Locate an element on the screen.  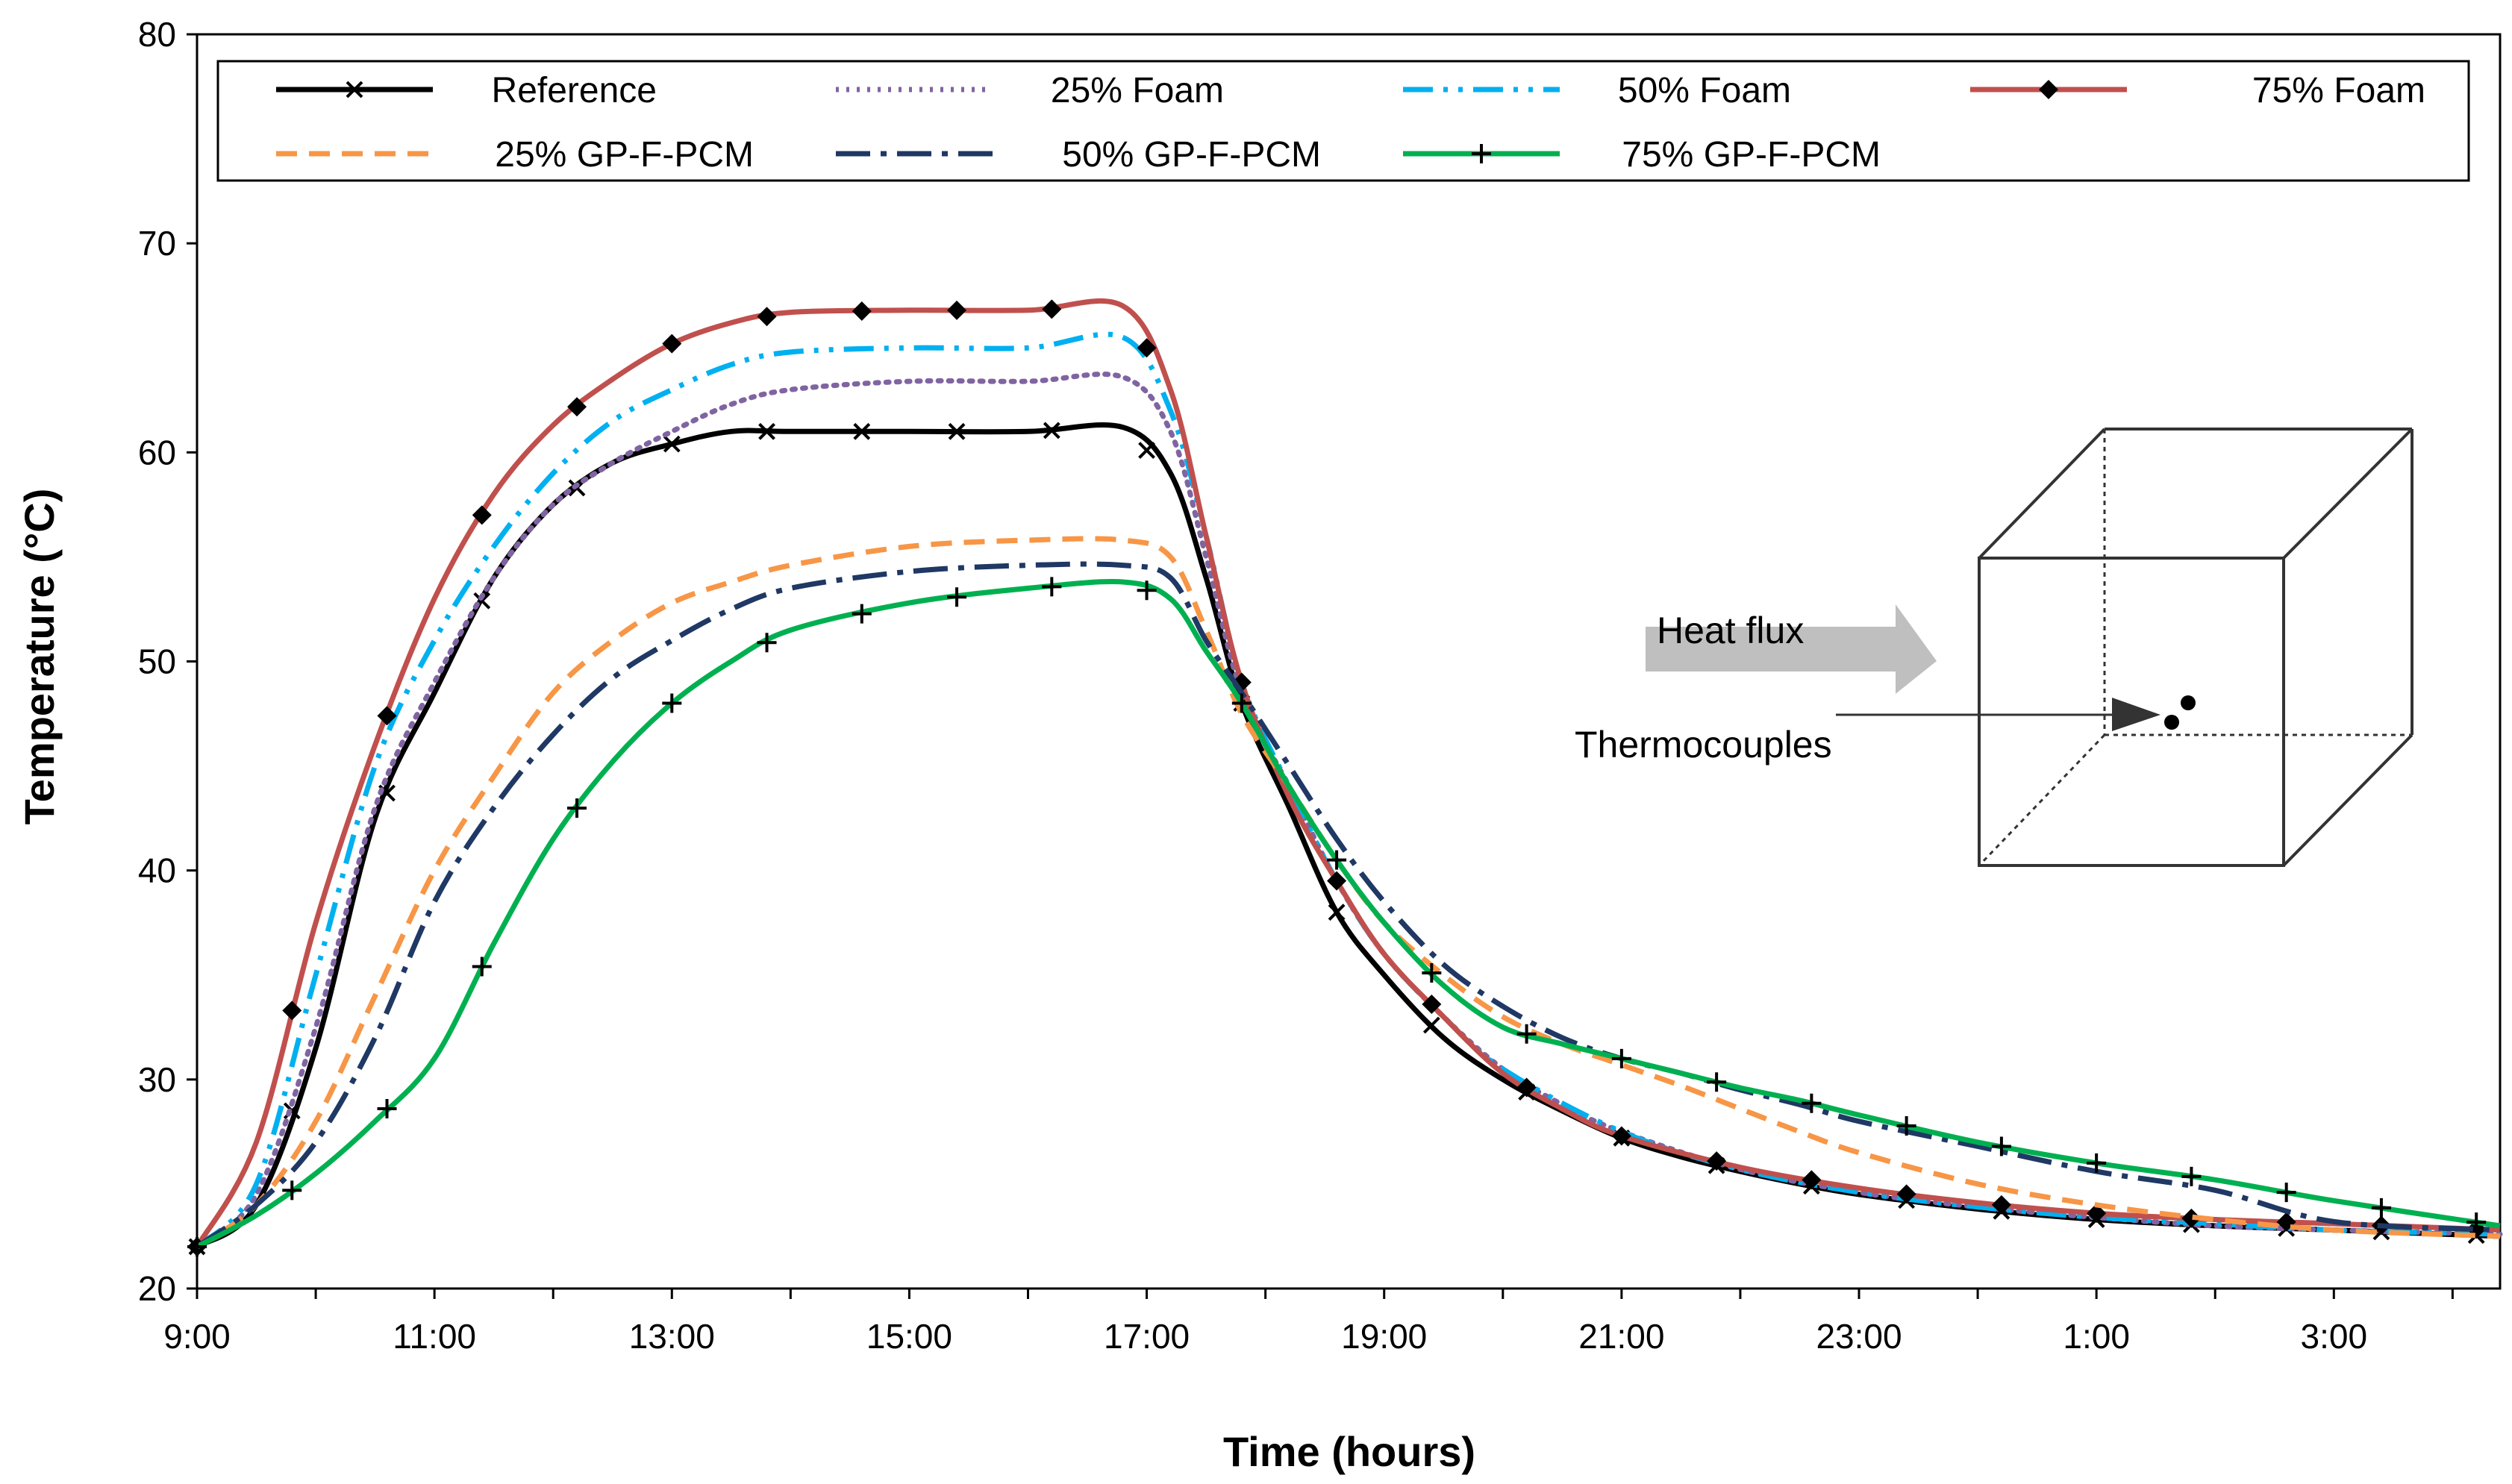
cube-inset-diagram: Heat flux Thermocouples is located at coordinates (1994, 647).